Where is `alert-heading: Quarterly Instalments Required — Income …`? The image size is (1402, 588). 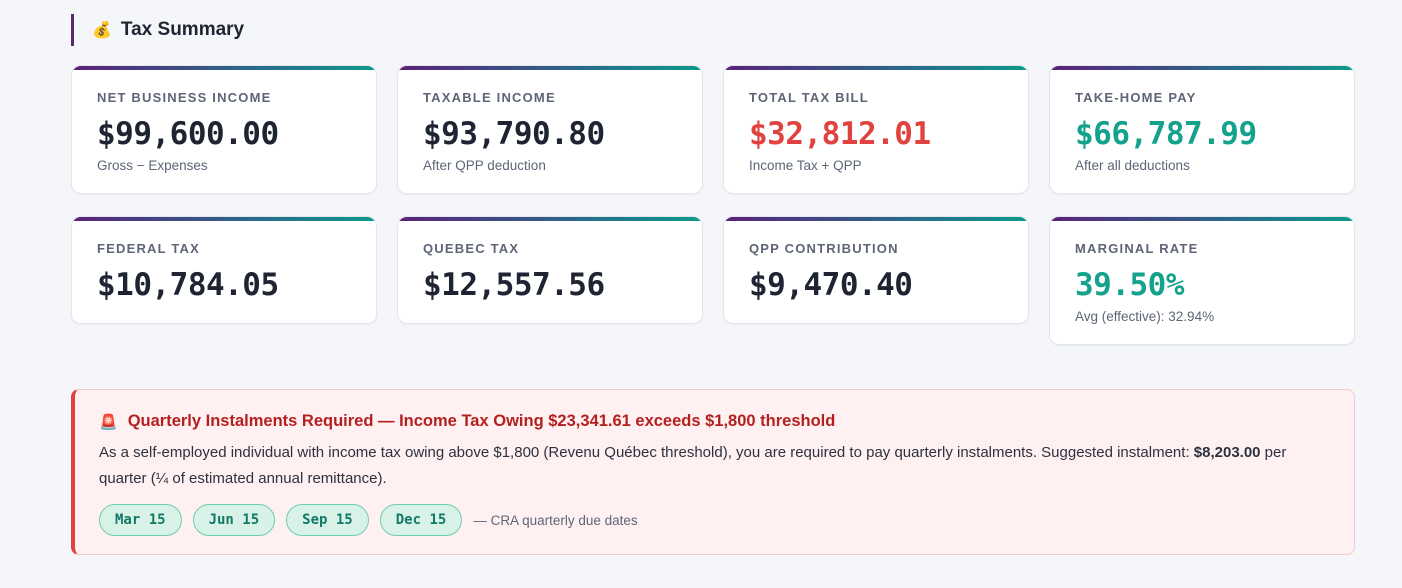 alert-heading: Quarterly Instalments Required — Income … is located at coordinates (481, 421).